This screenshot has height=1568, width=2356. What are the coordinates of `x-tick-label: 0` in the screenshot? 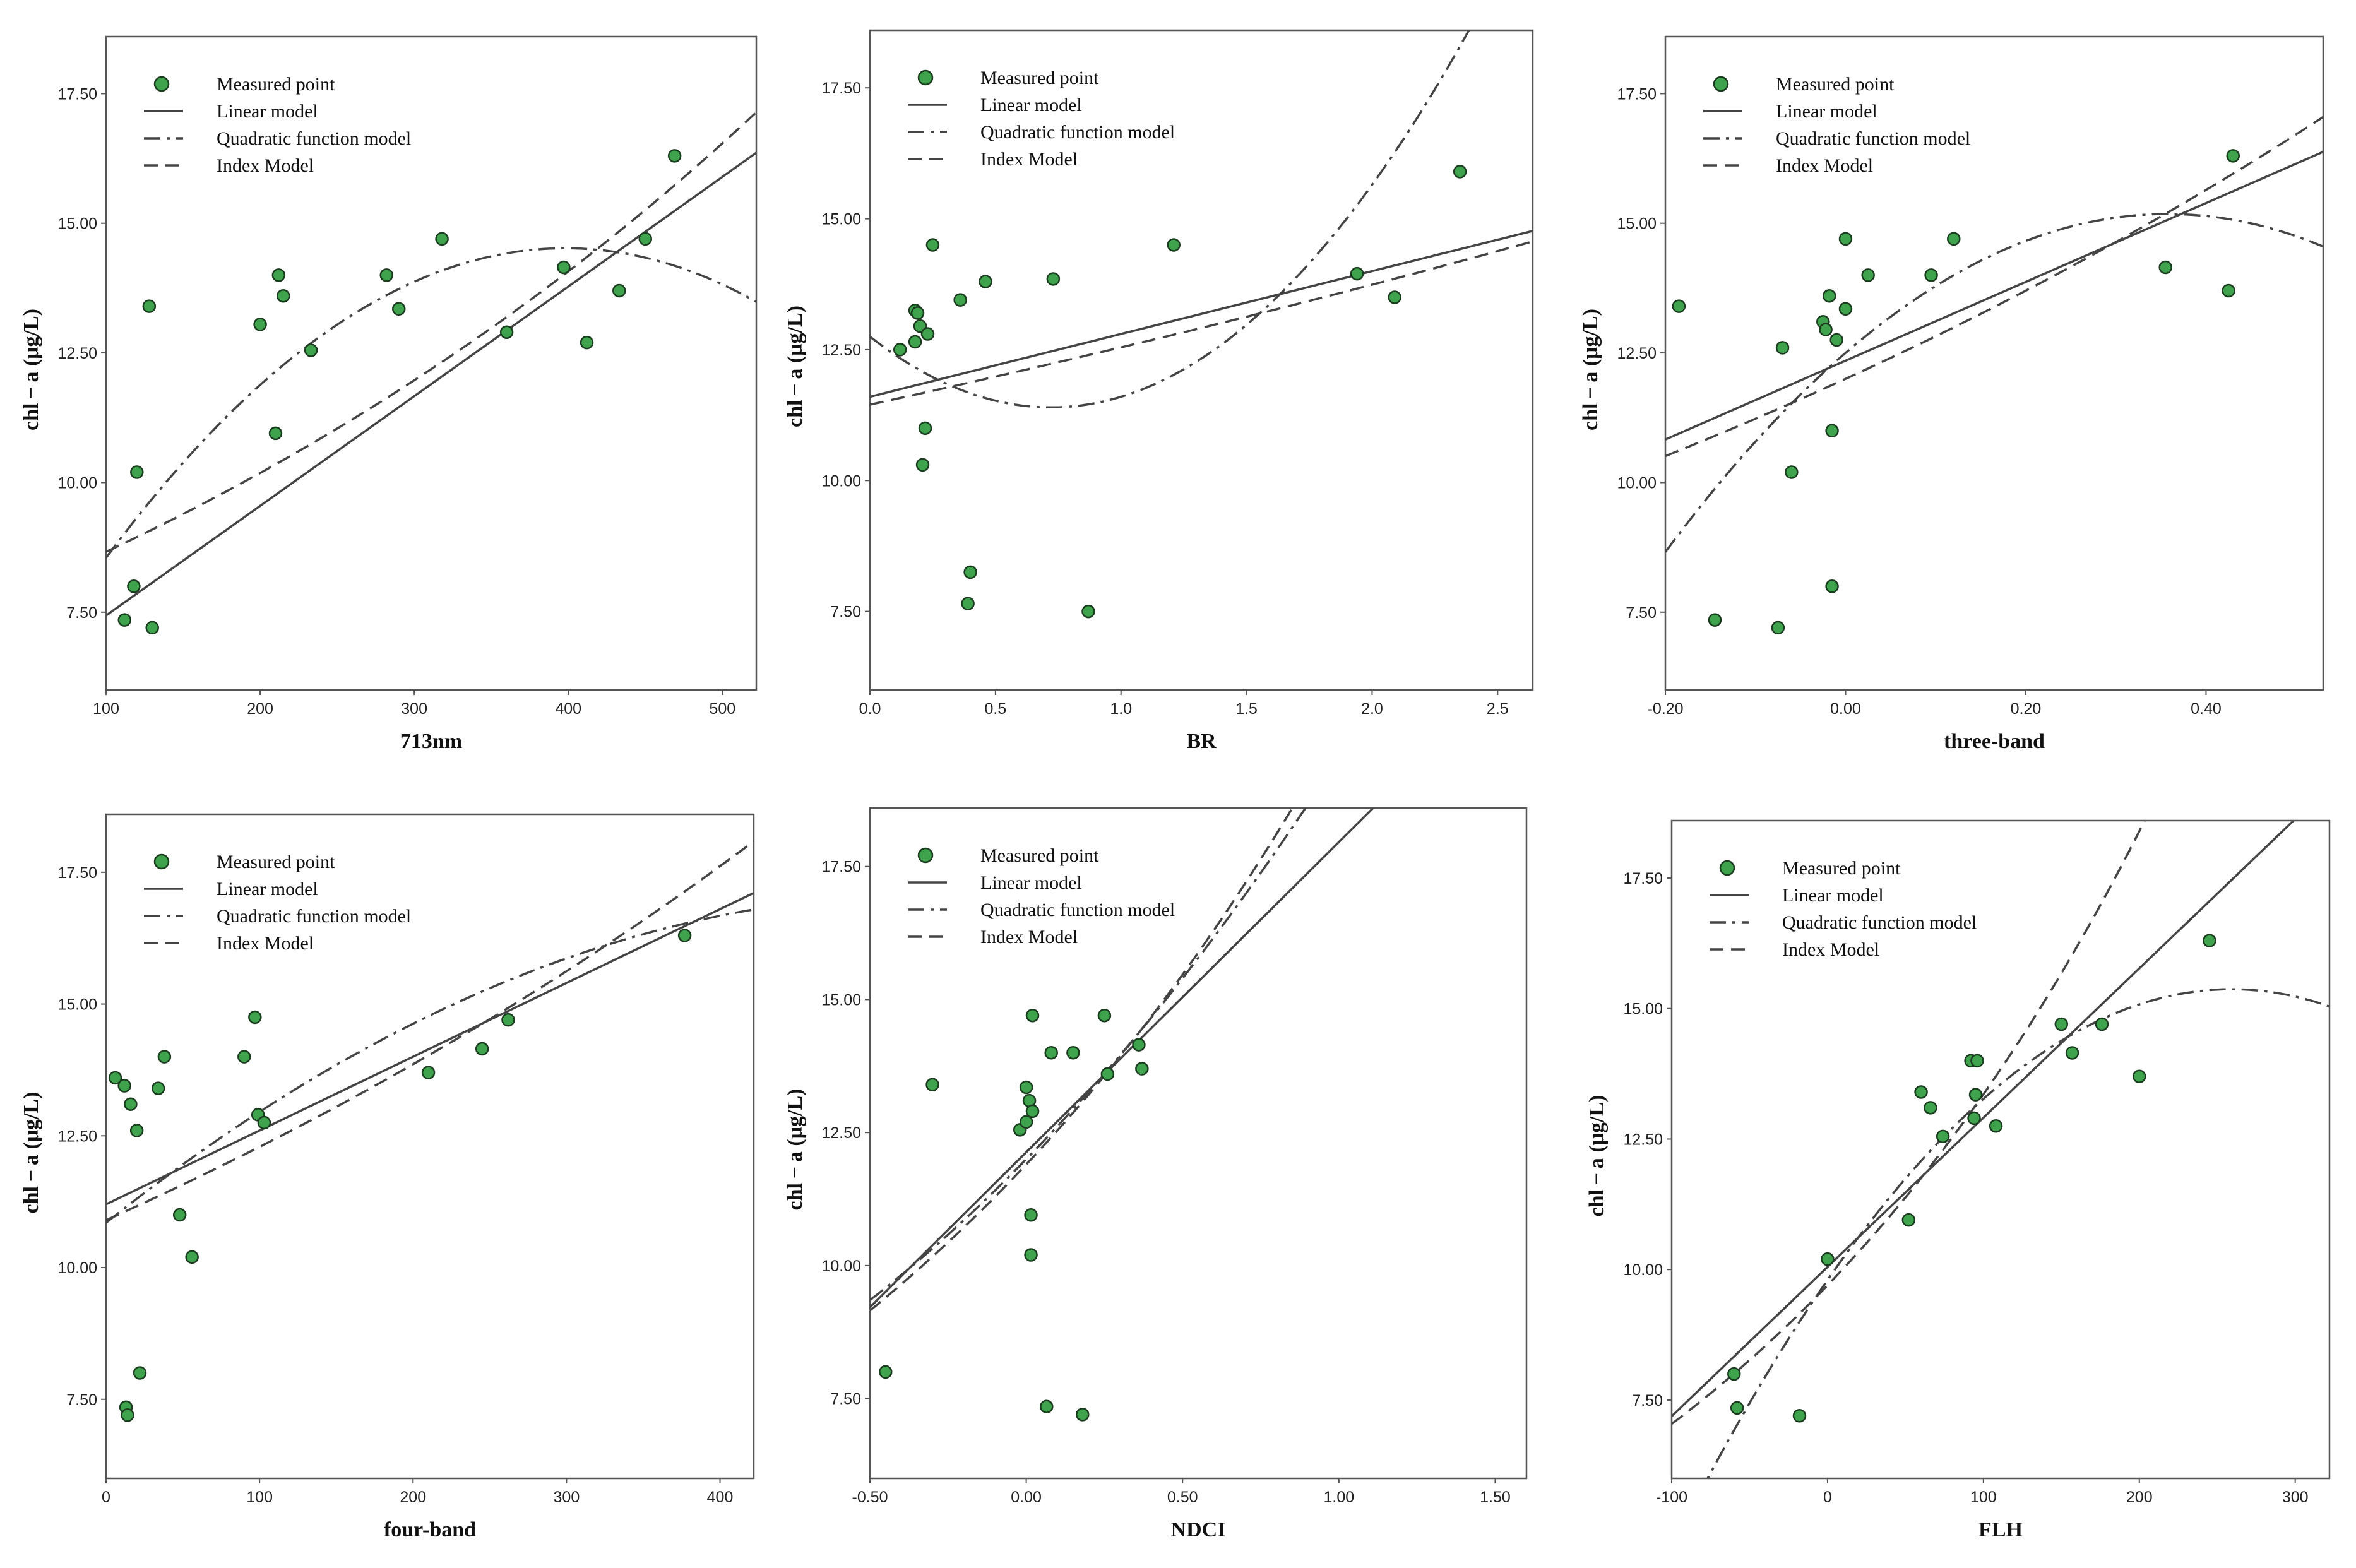 It's located at (106, 1497).